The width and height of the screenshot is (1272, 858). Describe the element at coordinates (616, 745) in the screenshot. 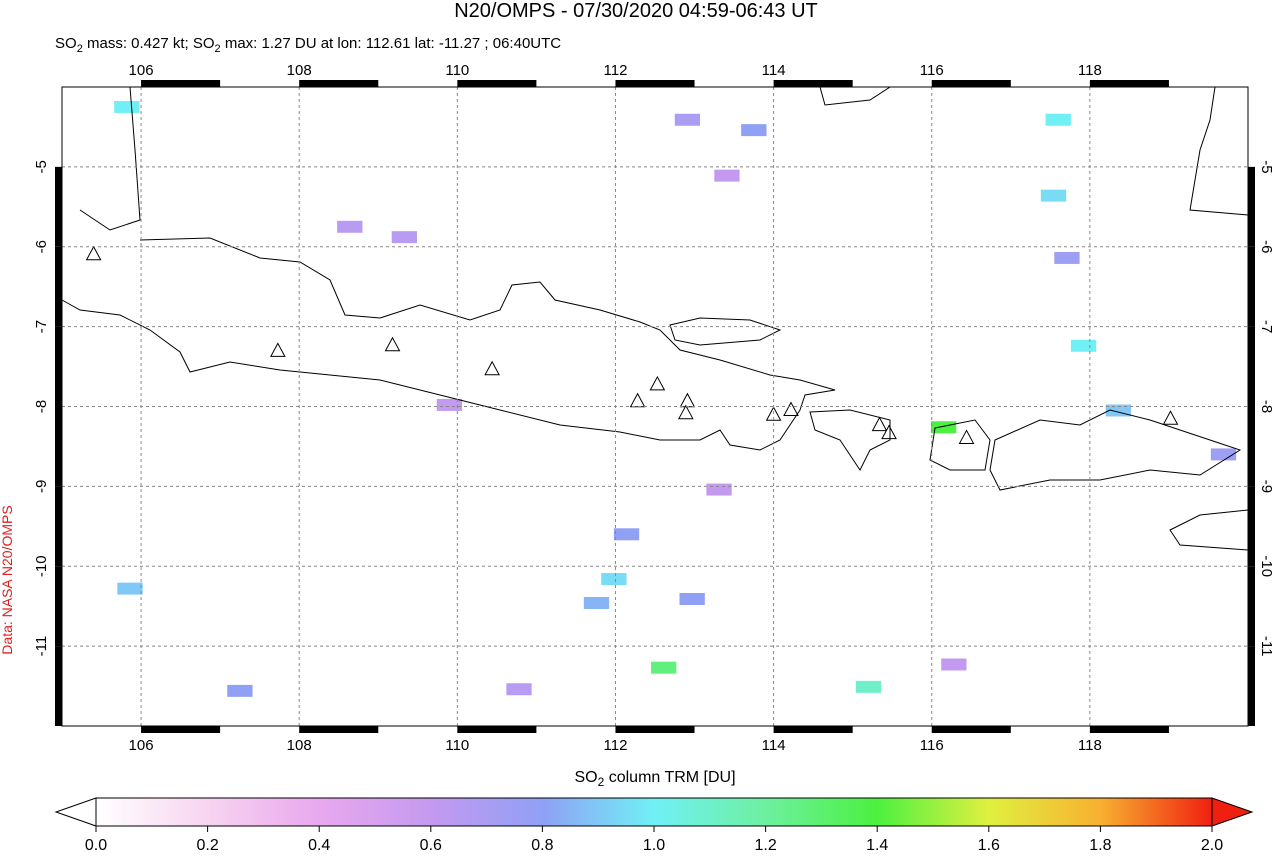

I see `x-tick-label: 112` at that location.